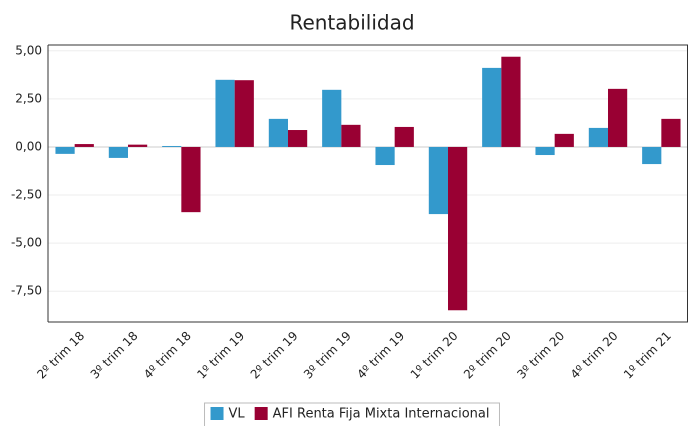 This screenshot has height=426, width=689. Describe the element at coordinates (540, 355) in the screenshot. I see `x-tick-label: 3º trim 20` at that location.